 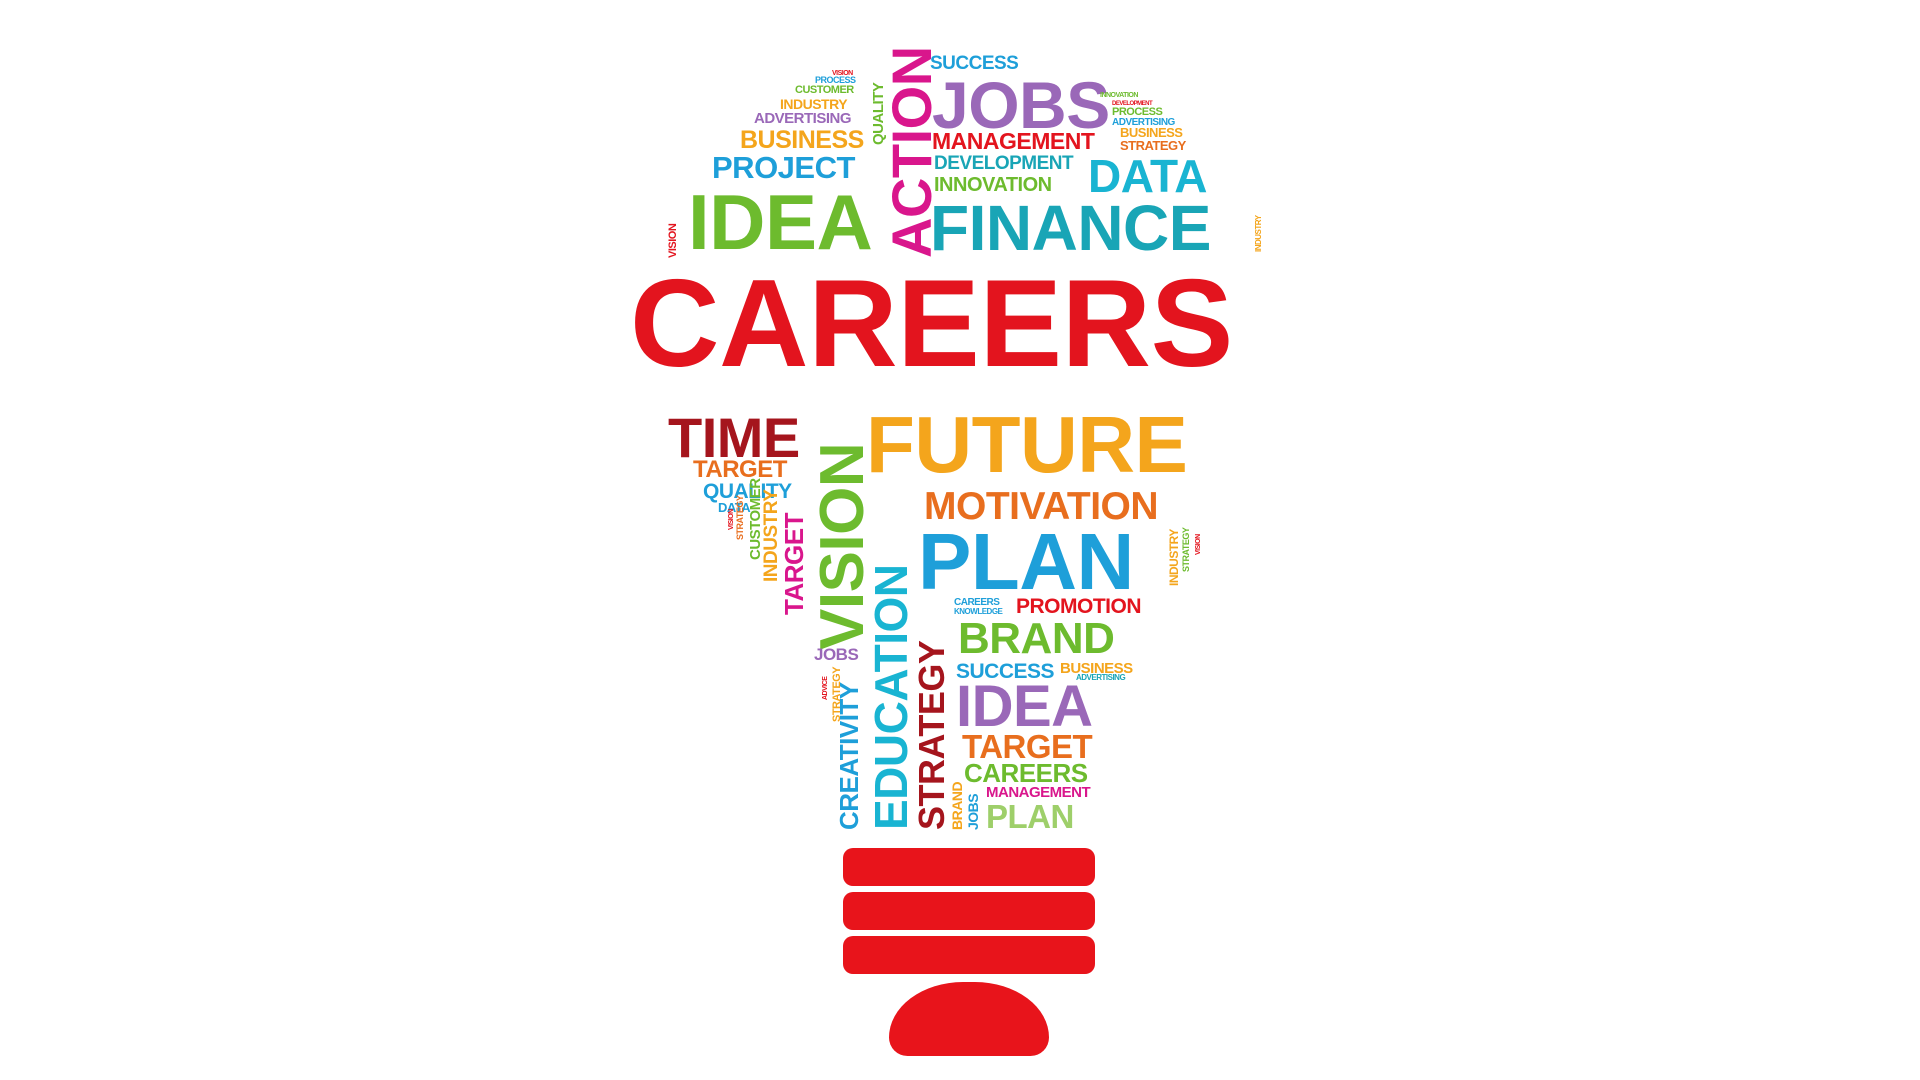 I want to click on word-development-small: DEVELOPMENT, so click(x=1132, y=104).